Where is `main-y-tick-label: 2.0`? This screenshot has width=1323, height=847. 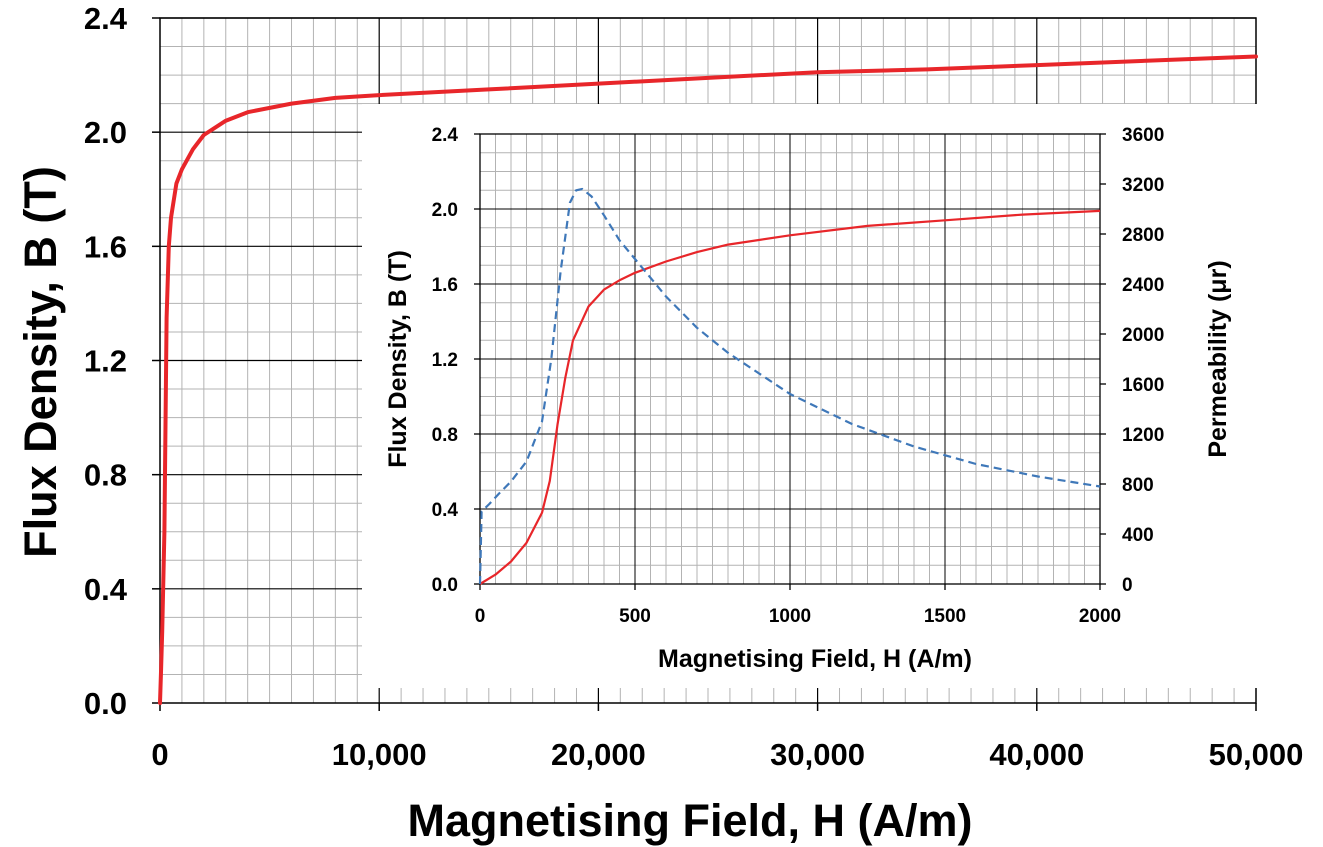
main-y-tick-label: 2.0 is located at coordinates (105, 132).